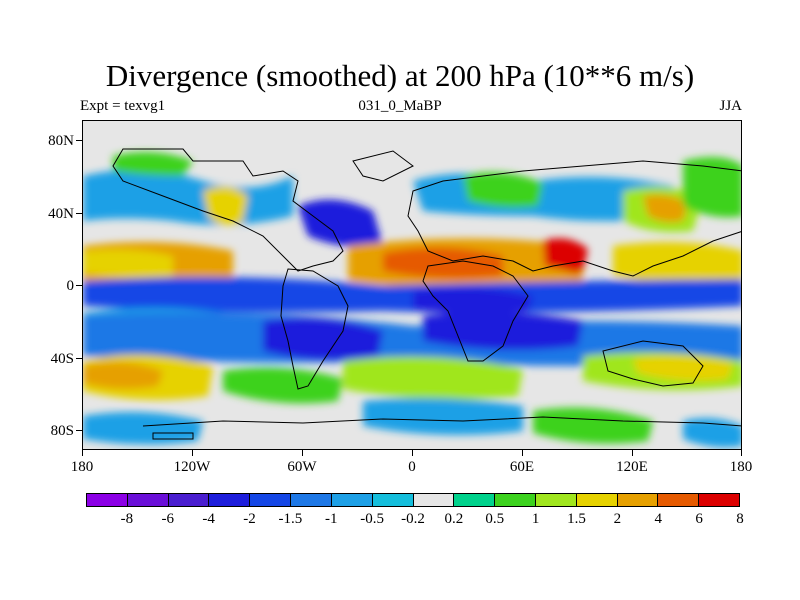 This screenshot has width=800, height=600. What do you see at coordinates (400, 106) in the screenshot?
I see `run-label: 031_0_MaBP` at bounding box center [400, 106].